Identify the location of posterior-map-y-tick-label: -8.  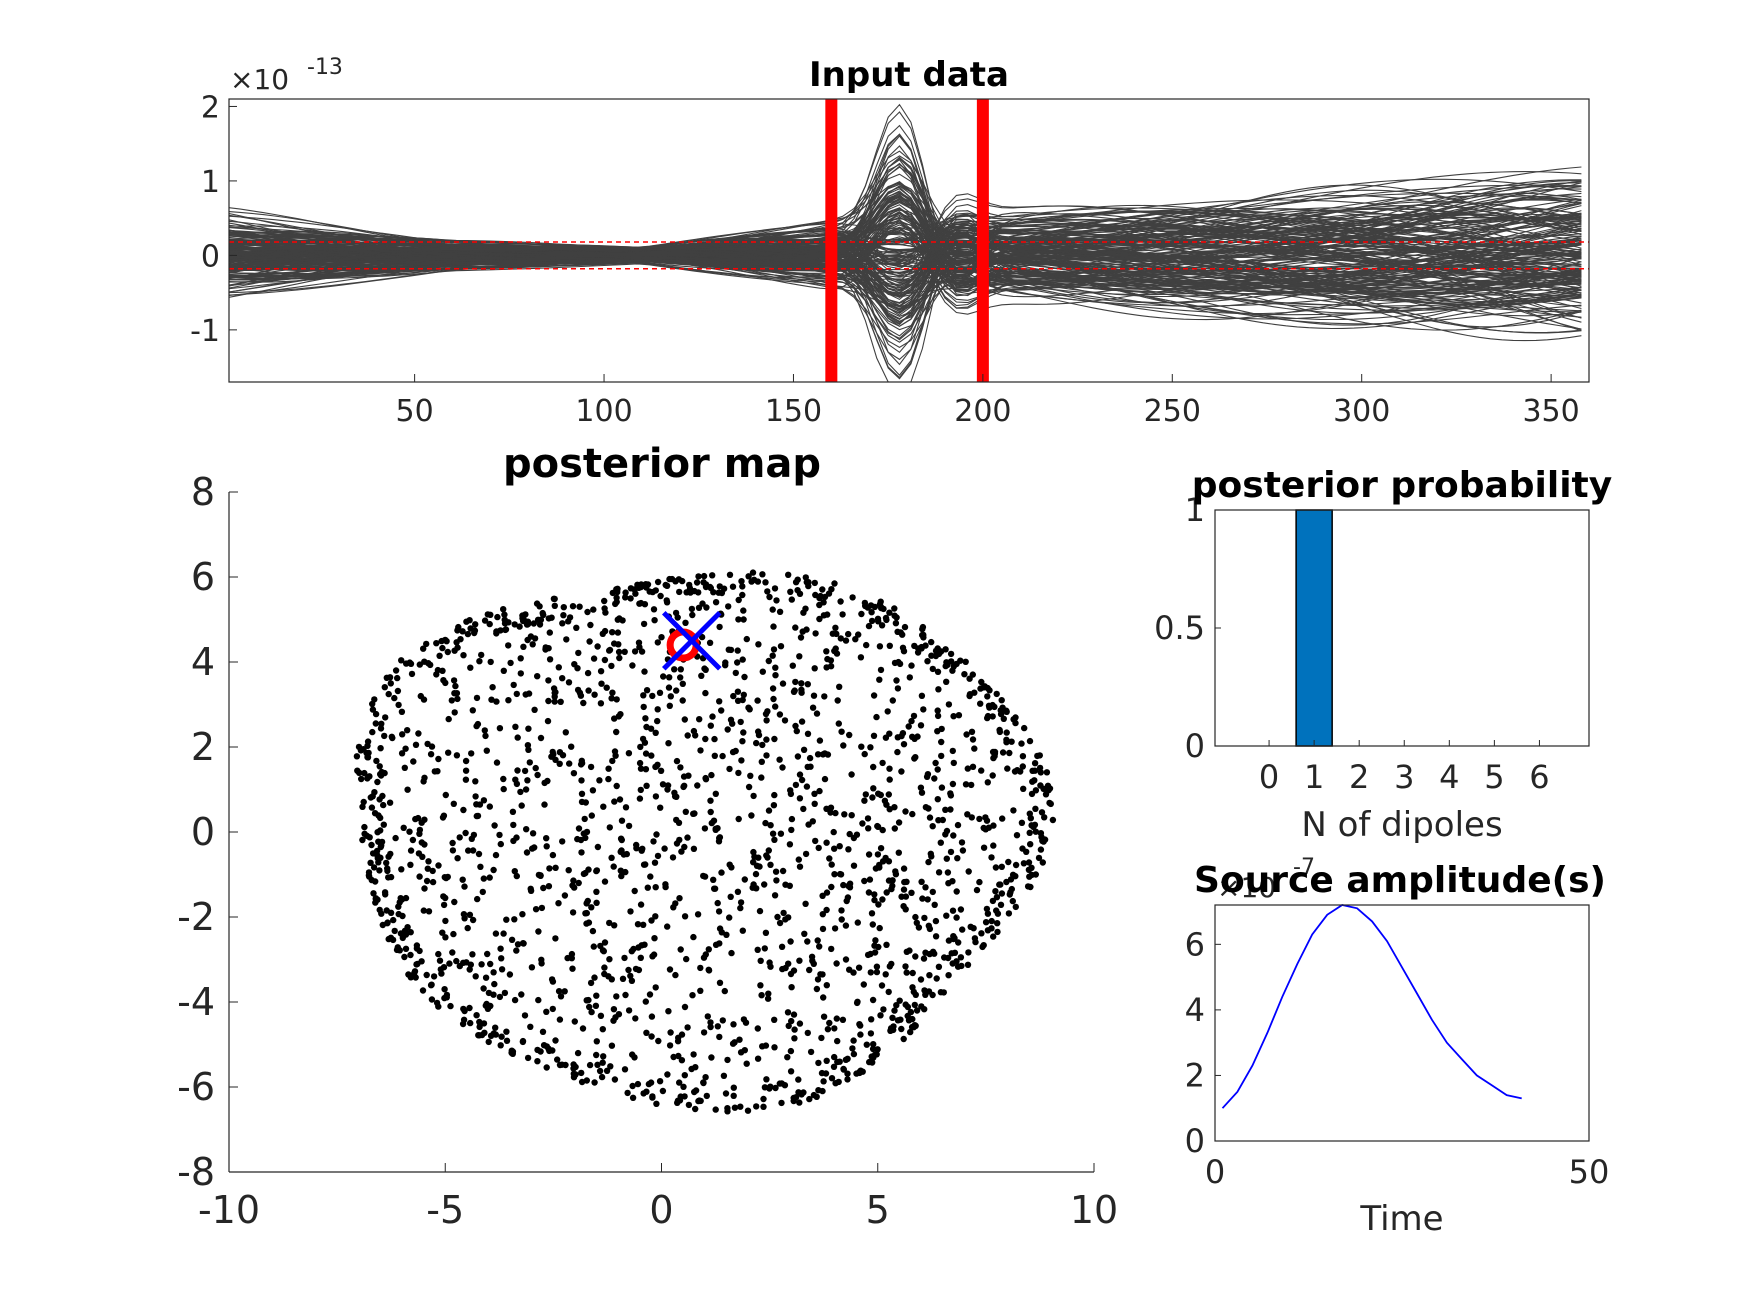
(196, 1172).